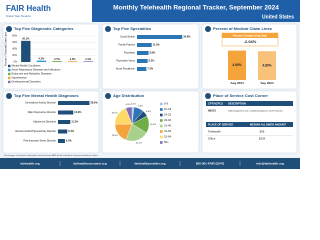 The width and height of the screenshot is (320, 240). Describe the element at coordinates (27, 82) in the screenshot. I see `legend-label: Developmental Disorders` at that location.